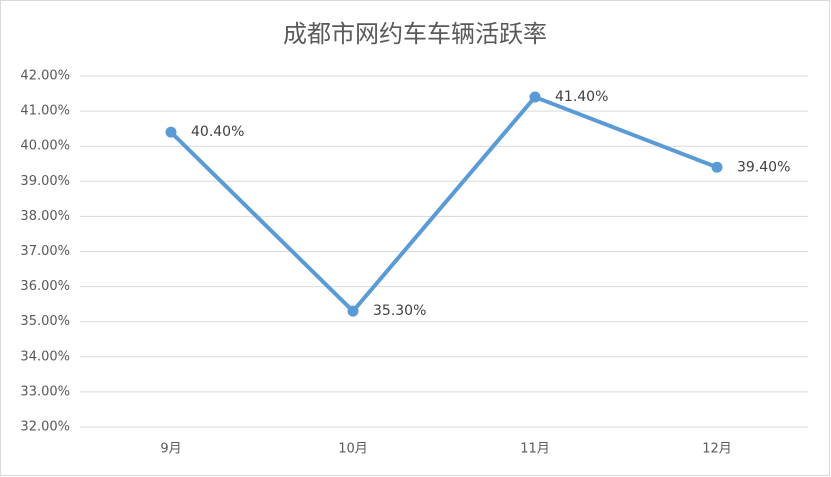 The height and width of the screenshot is (477, 831). What do you see at coordinates (45, 251) in the screenshot?
I see `y-tick-label: 37.00%` at bounding box center [45, 251].